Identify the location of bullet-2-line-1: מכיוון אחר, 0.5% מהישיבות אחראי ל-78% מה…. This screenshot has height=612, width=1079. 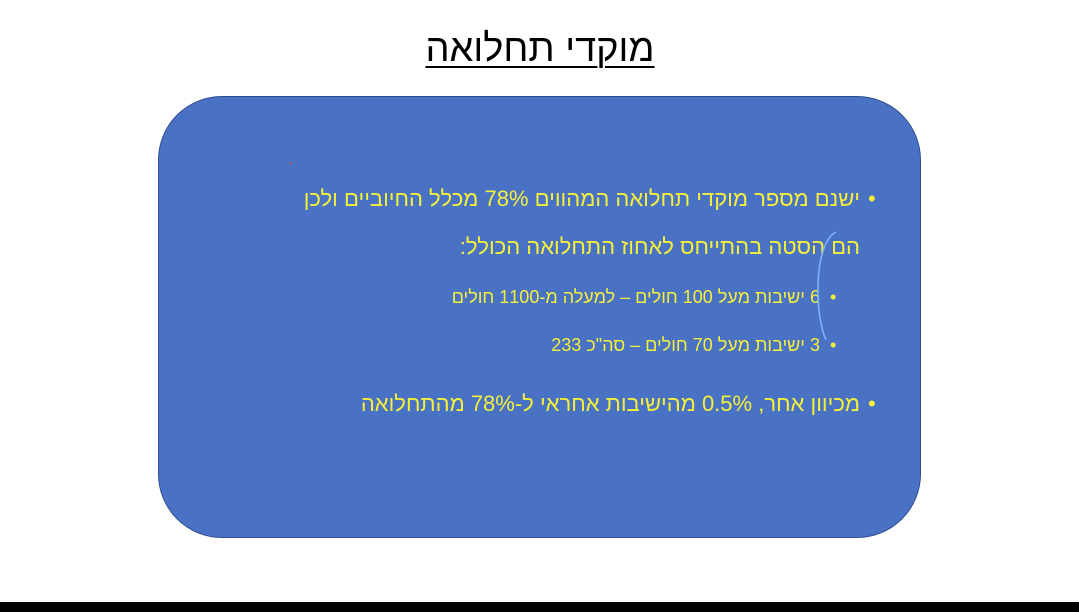
(610, 403).